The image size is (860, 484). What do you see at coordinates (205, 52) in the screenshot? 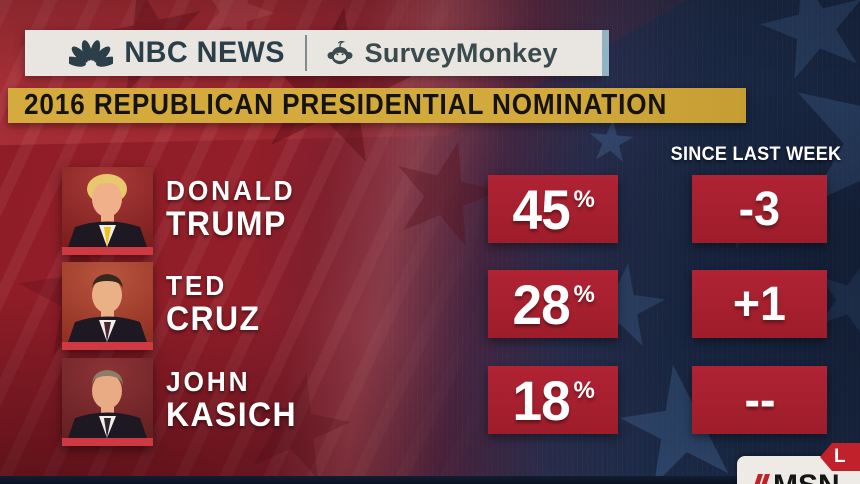
I see `nbc-news-wordmark: NBC NEWS` at bounding box center [205, 52].